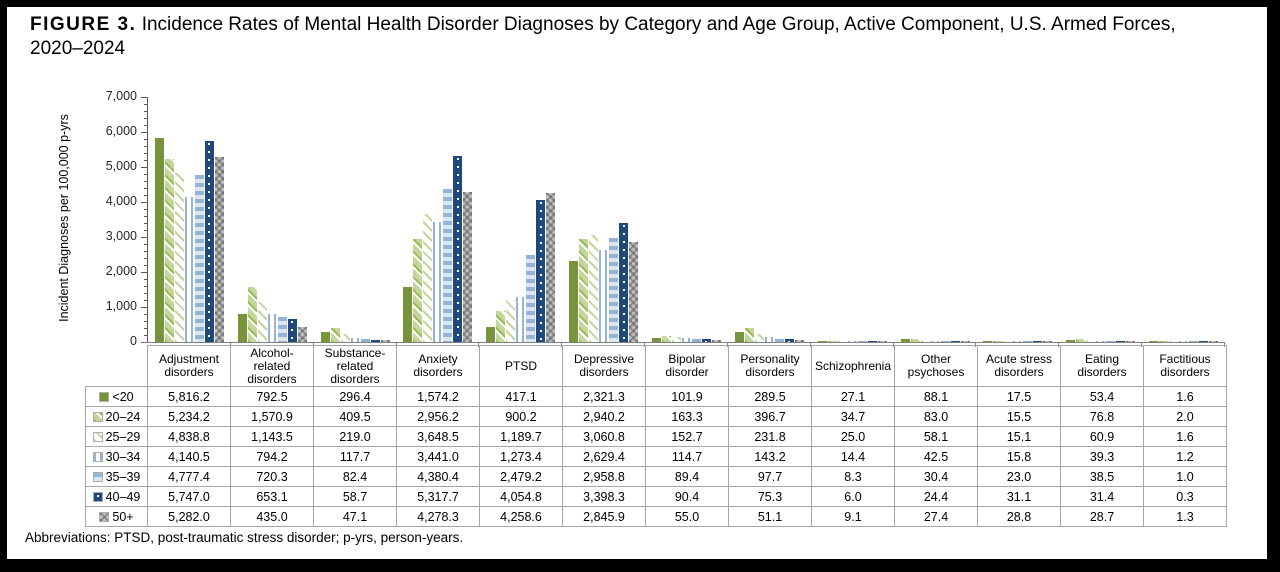  What do you see at coordinates (355, 416) in the screenshot?
I see `value-cell: 409.5` at bounding box center [355, 416].